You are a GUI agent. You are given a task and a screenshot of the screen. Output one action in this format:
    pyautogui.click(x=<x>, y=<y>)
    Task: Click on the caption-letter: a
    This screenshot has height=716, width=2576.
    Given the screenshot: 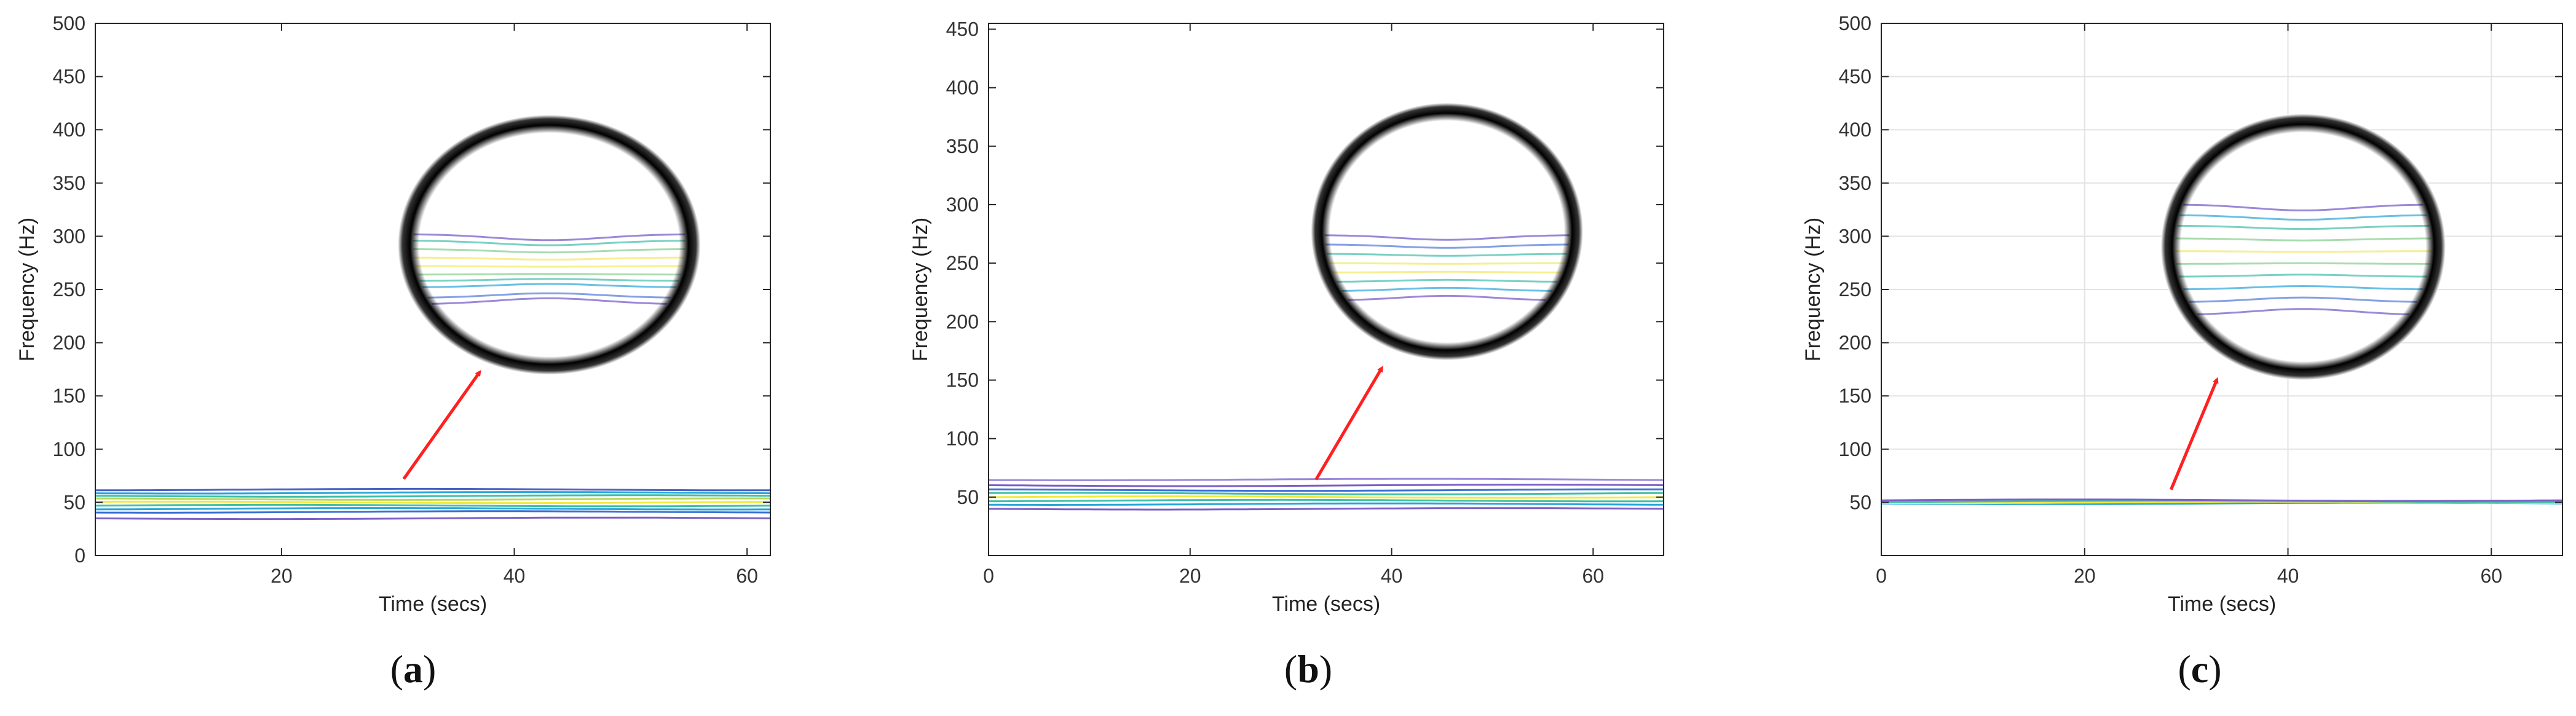 What is the action you would take?
    pyautogui.click(x=413, y=669)
    